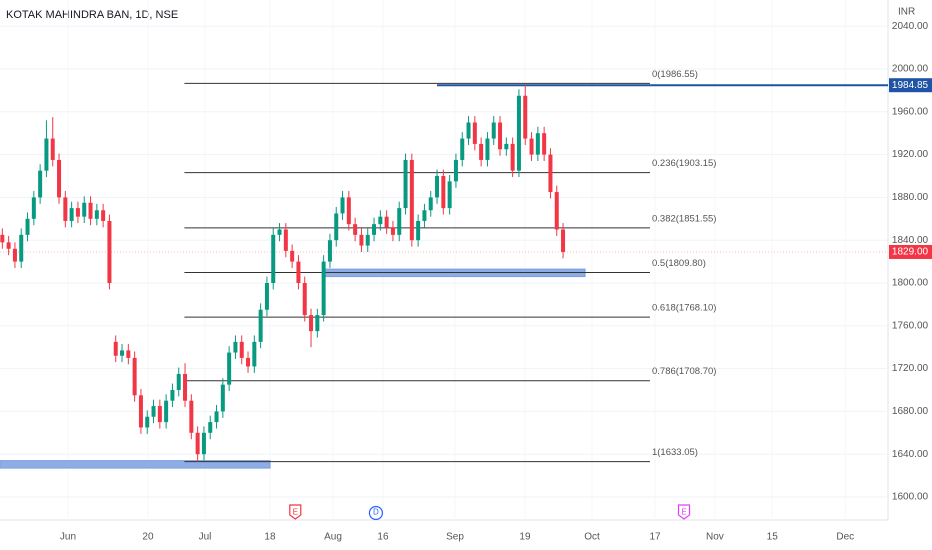  I want to click on zone, so click(135, 464).